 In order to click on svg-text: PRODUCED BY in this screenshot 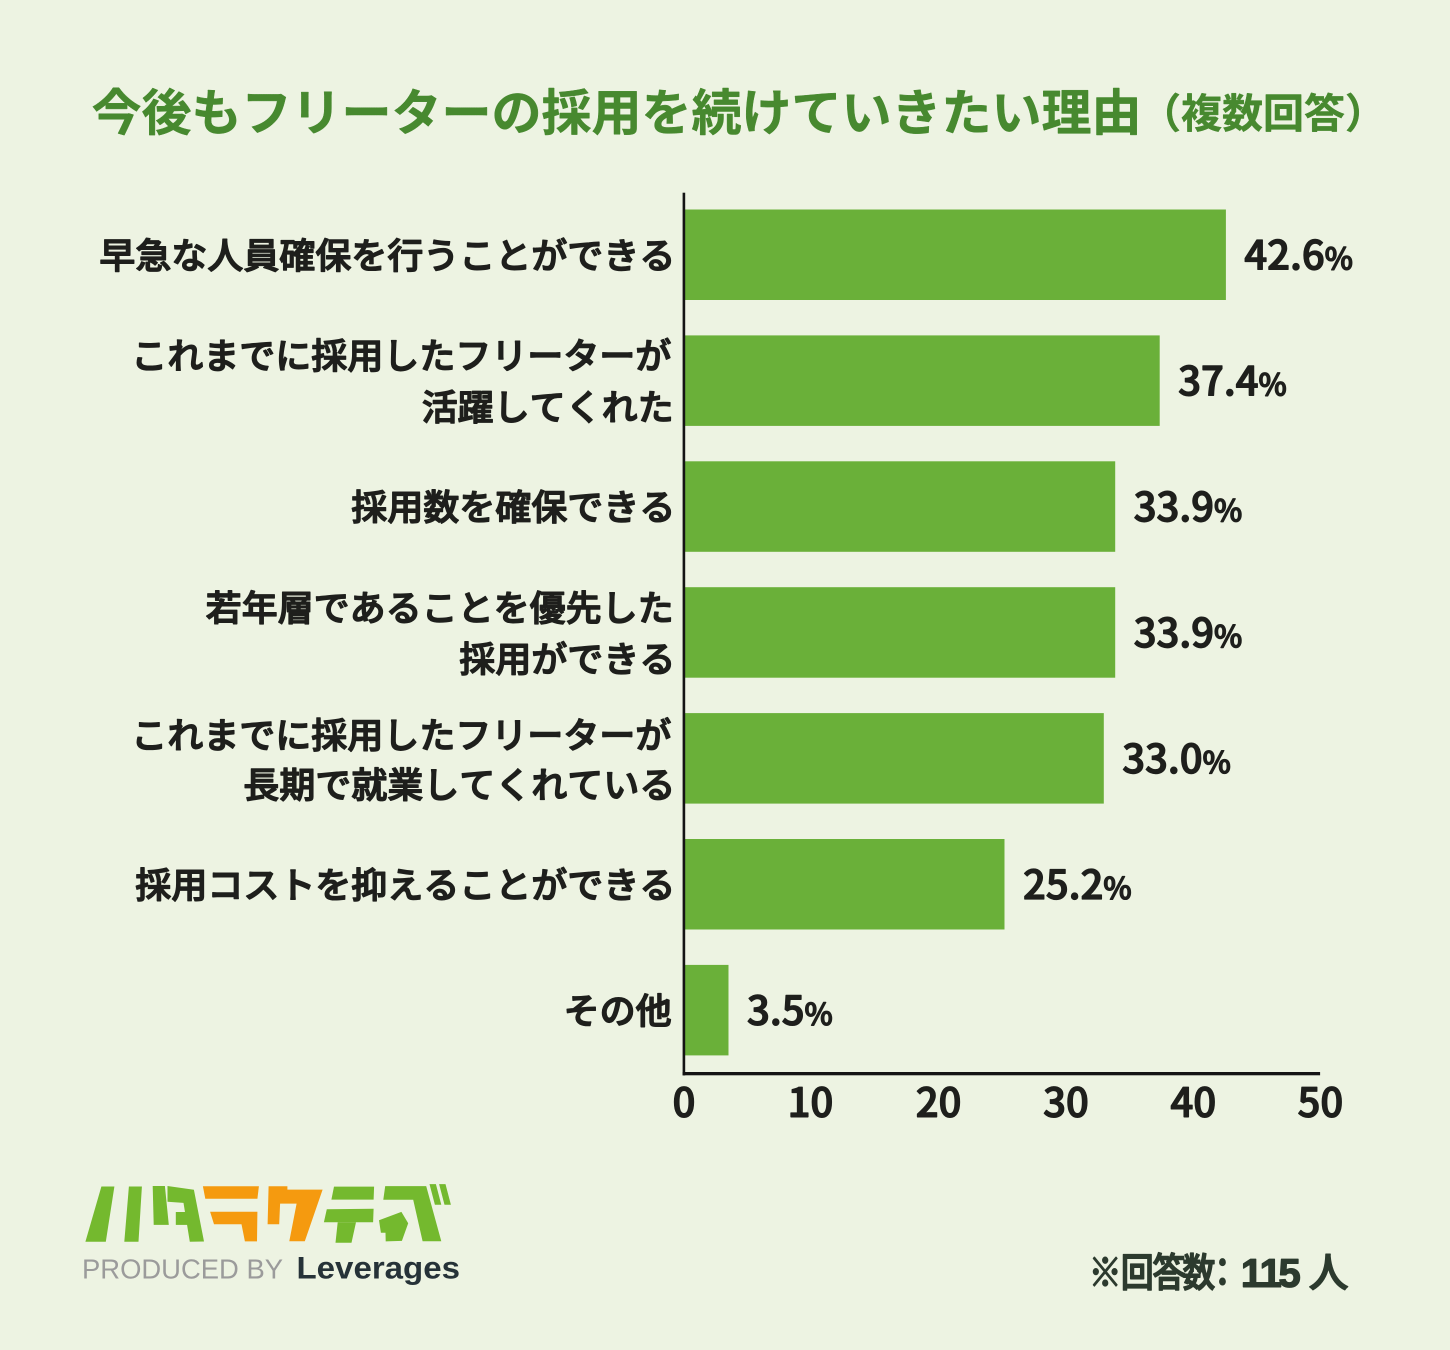, I will do `click(182, 1268)`.